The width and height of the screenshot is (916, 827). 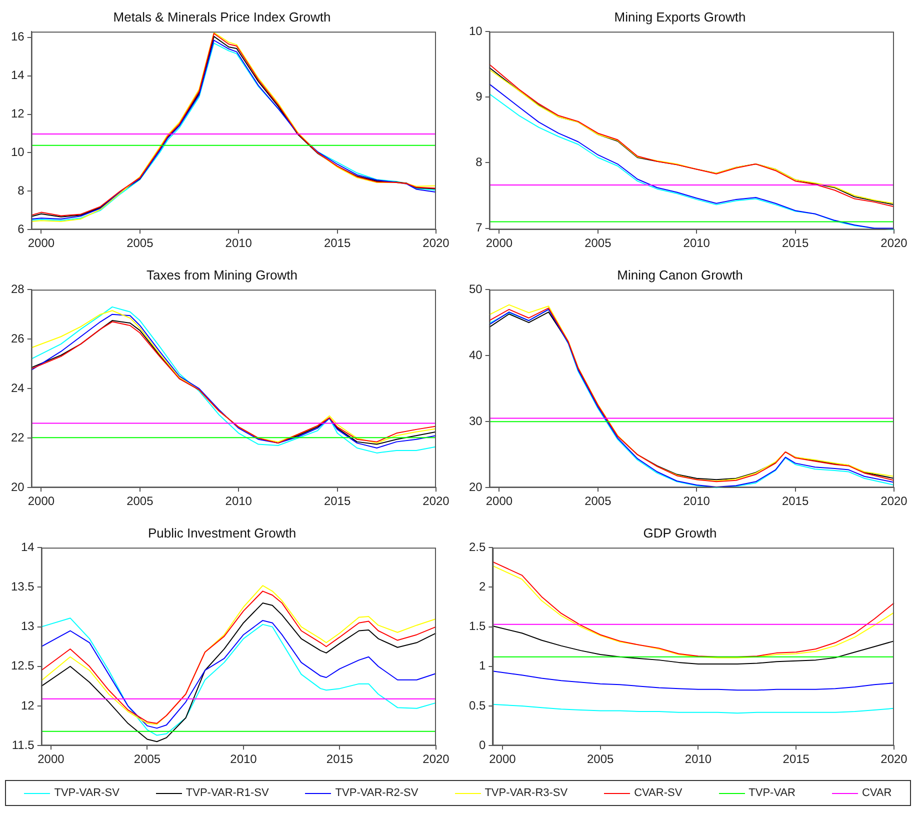 I want to click on chart-title: Taxes from Mining Growth, so click(x=222, y=274).